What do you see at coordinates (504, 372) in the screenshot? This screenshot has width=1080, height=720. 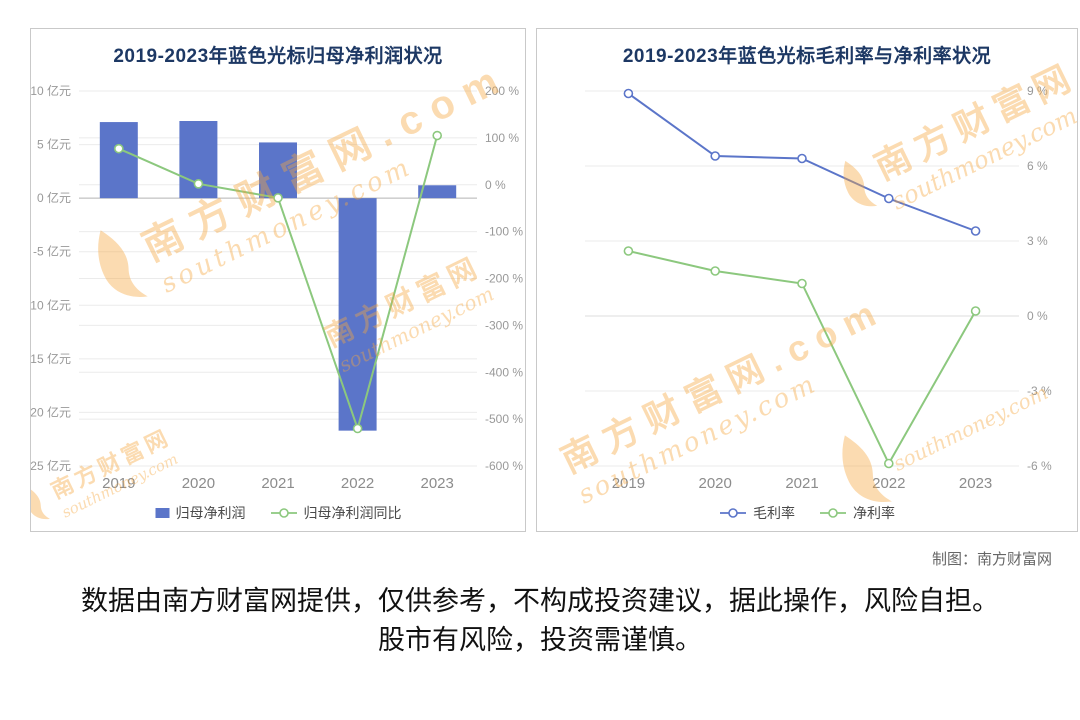 I see `right-axis-label: -400 %` at bounding box center [504, 372].